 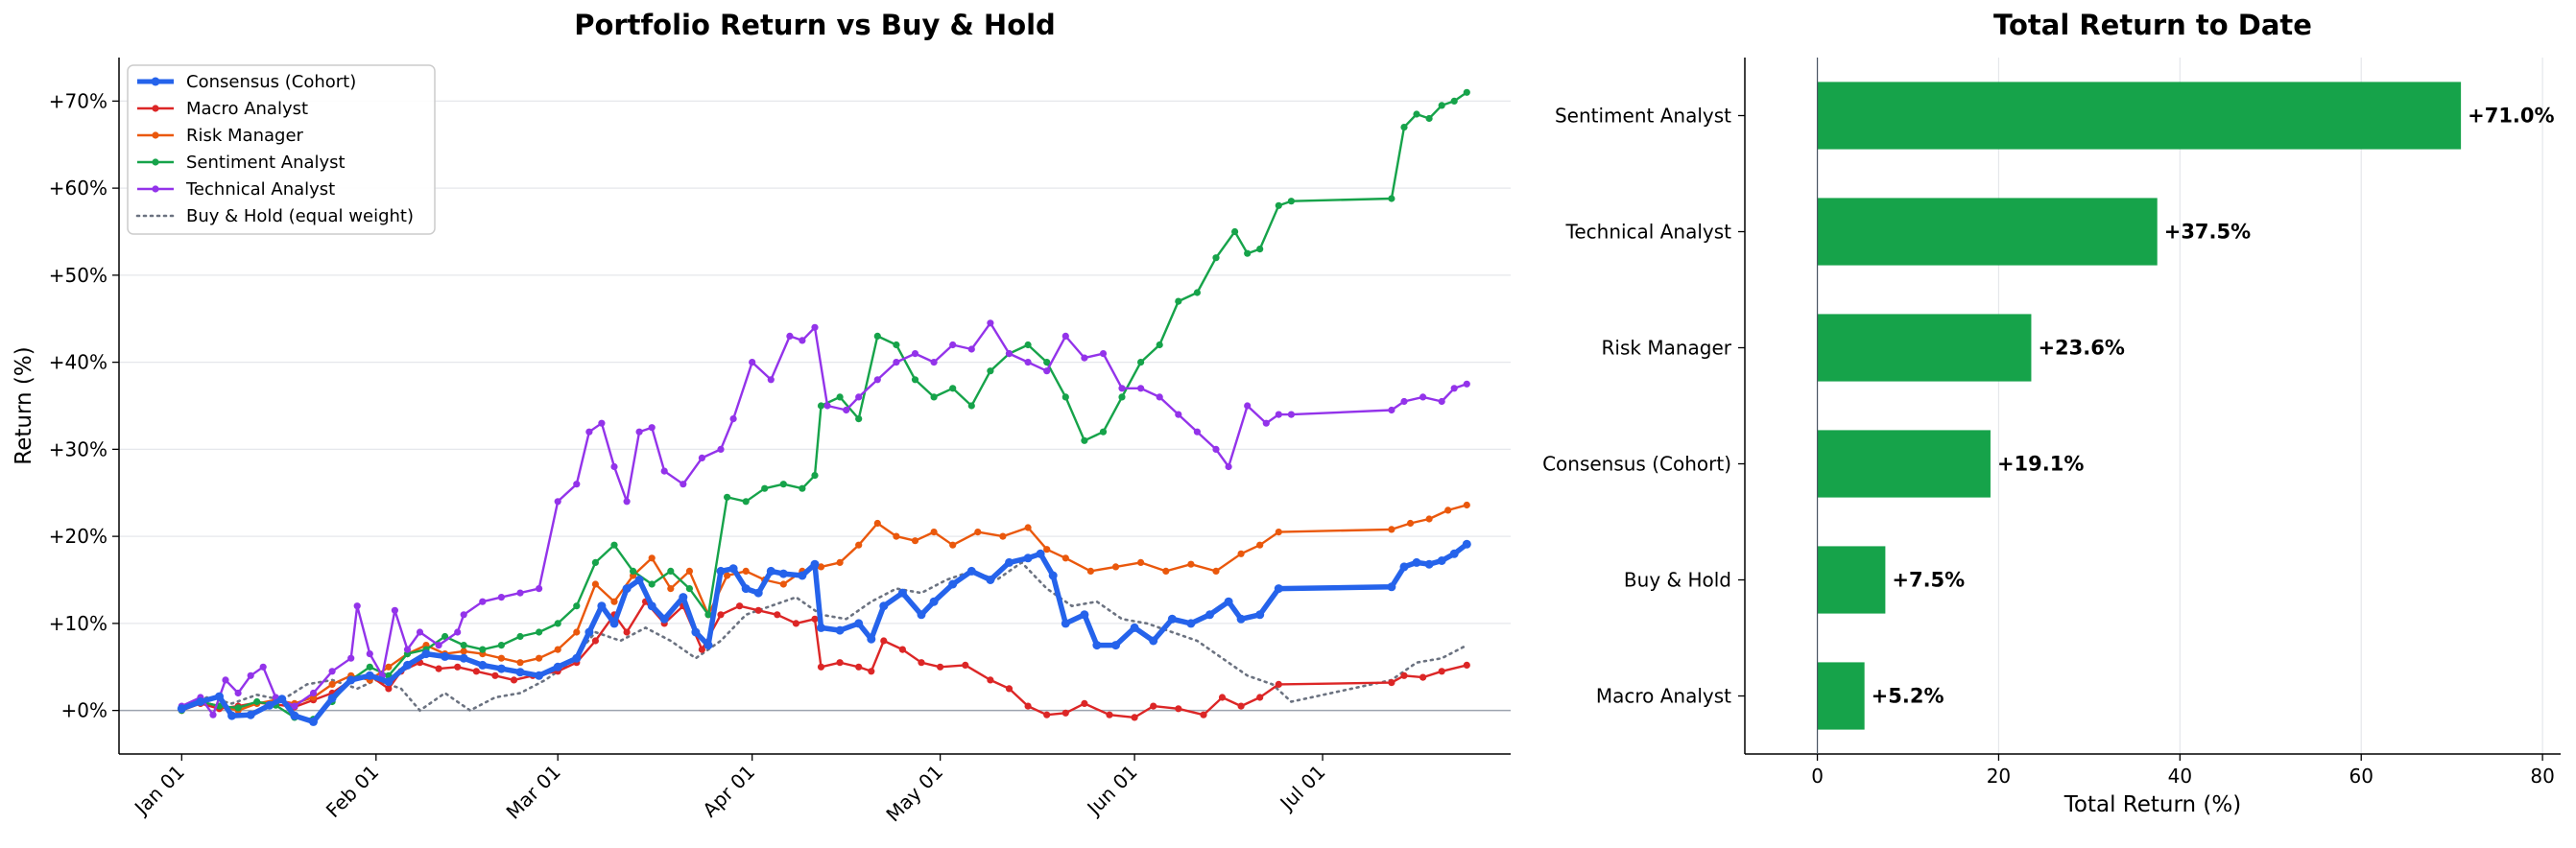 I want to click on legend-item-sentiment-analyst: Sentiment Analyst, so click(x=241, y=163).